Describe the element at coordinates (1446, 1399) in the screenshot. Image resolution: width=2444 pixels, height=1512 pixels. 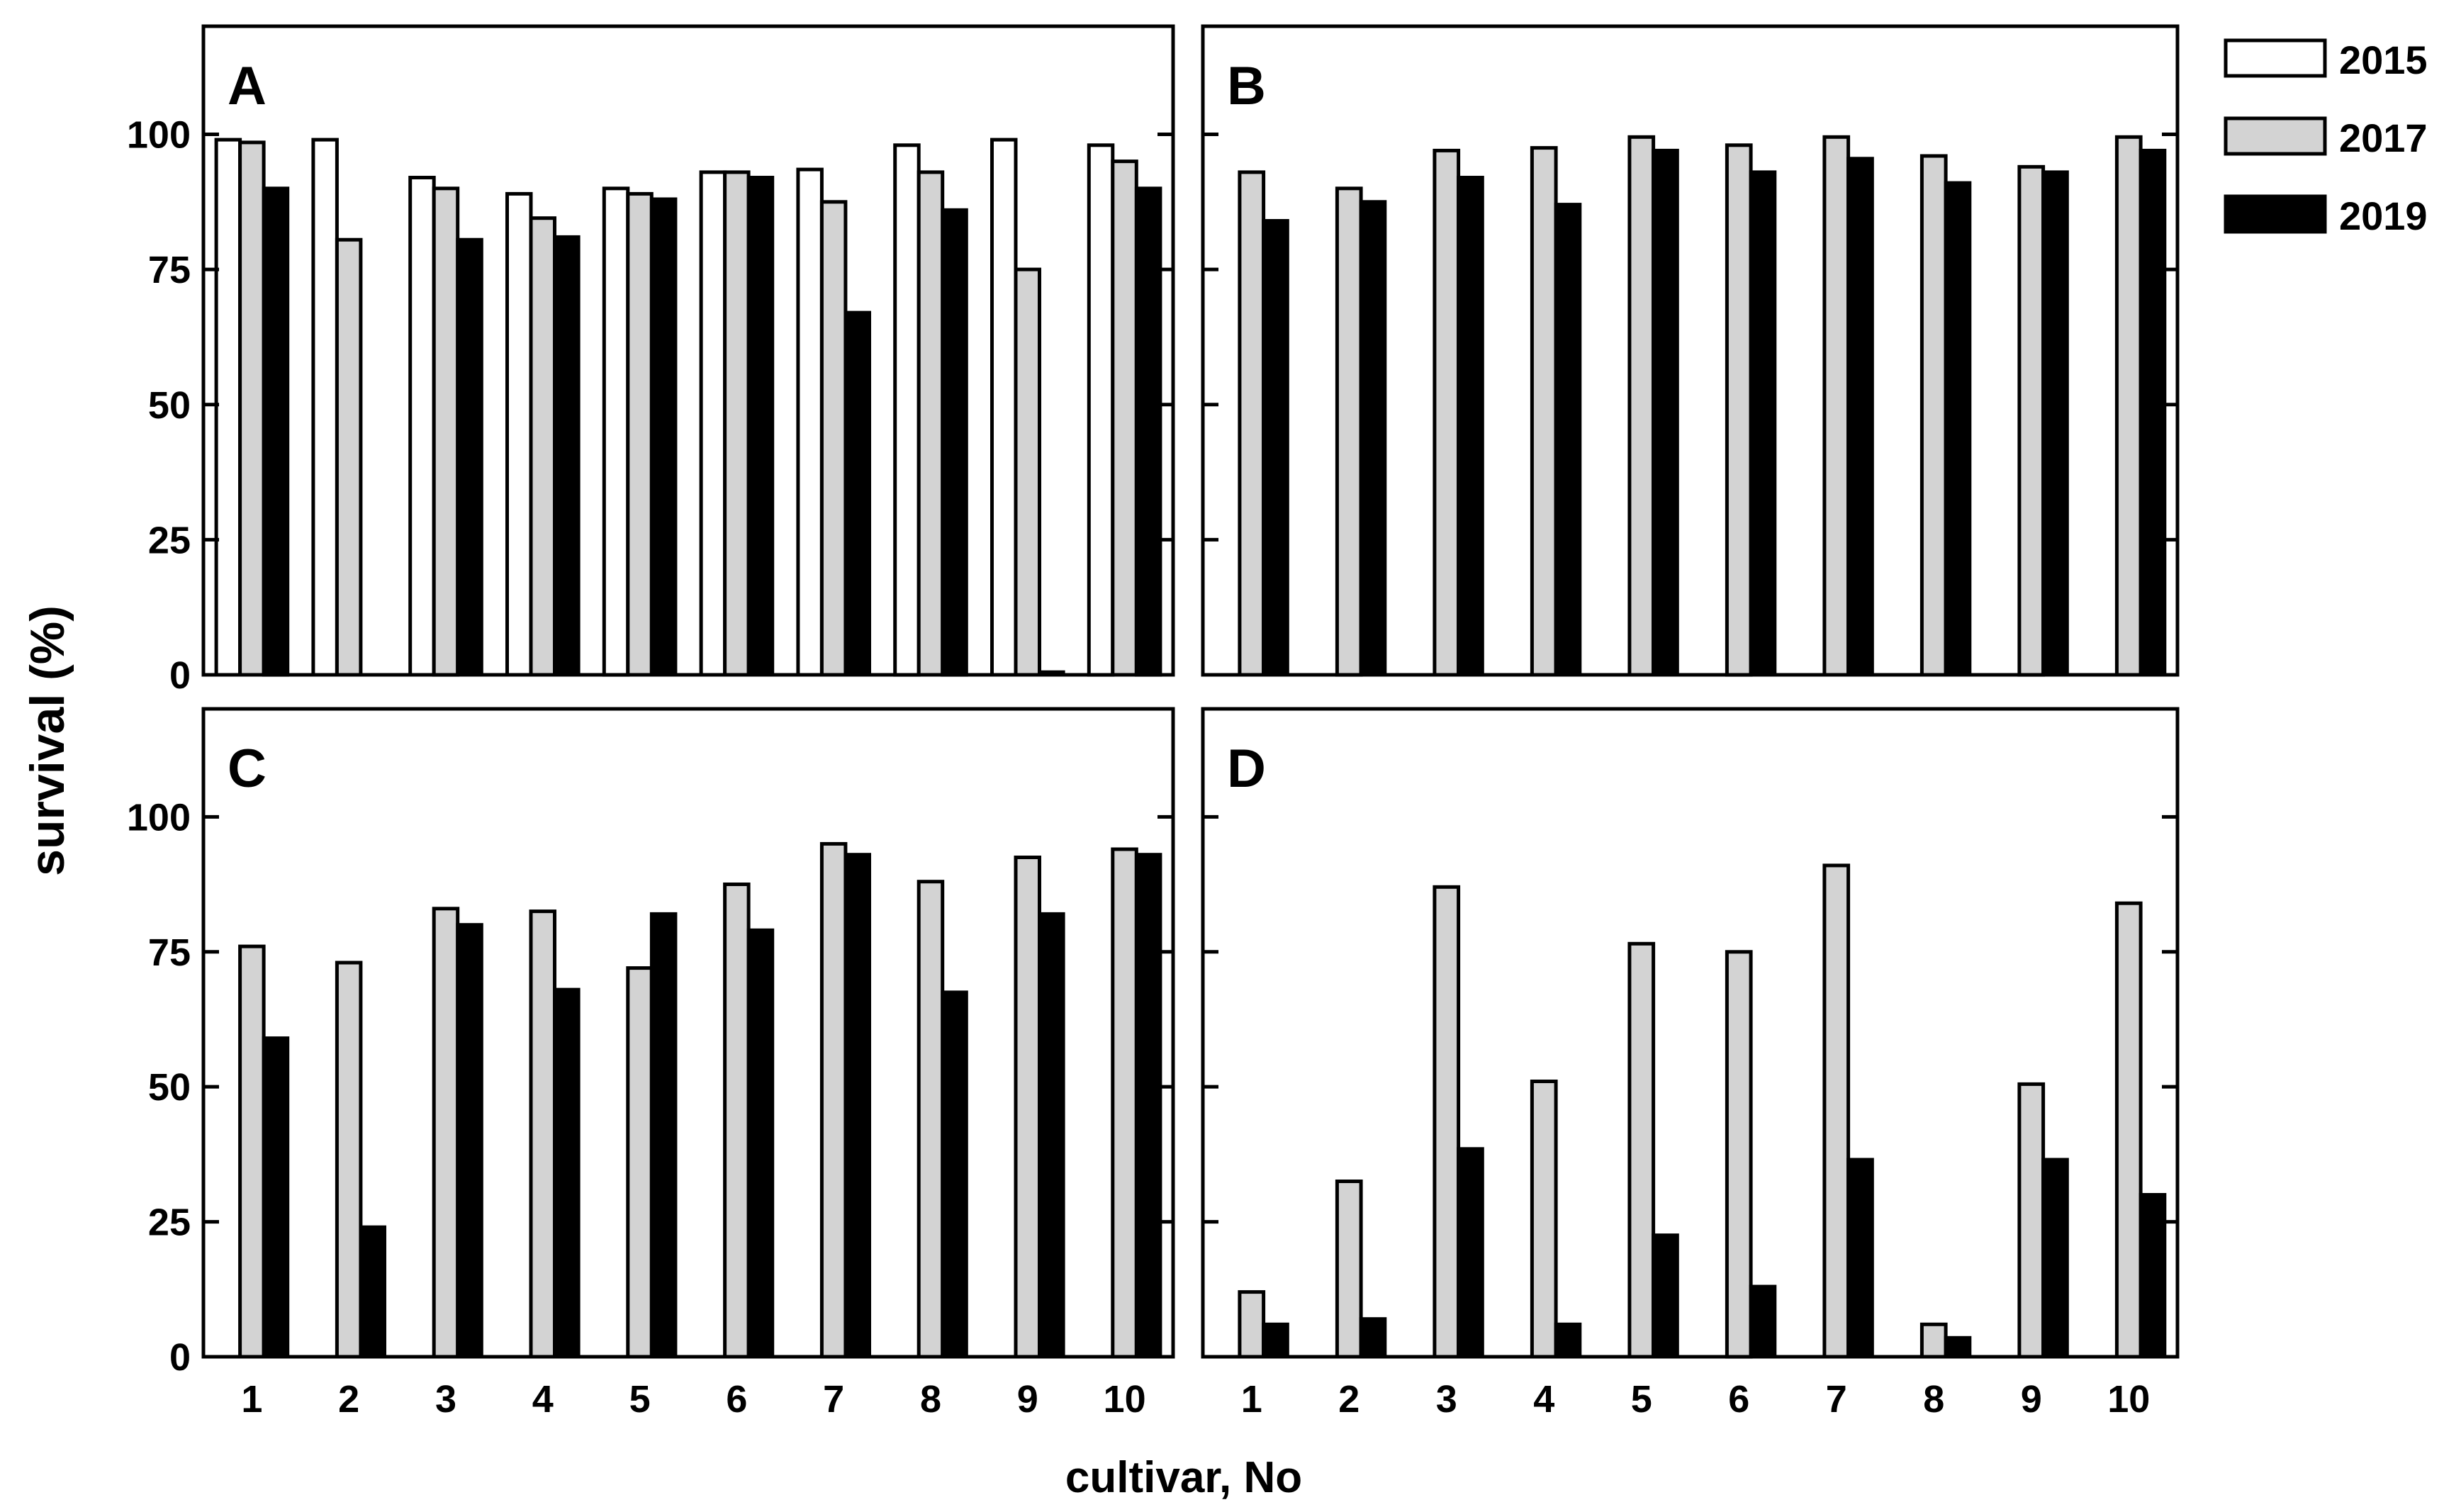
I see `x-tick-label: 3` at that location.